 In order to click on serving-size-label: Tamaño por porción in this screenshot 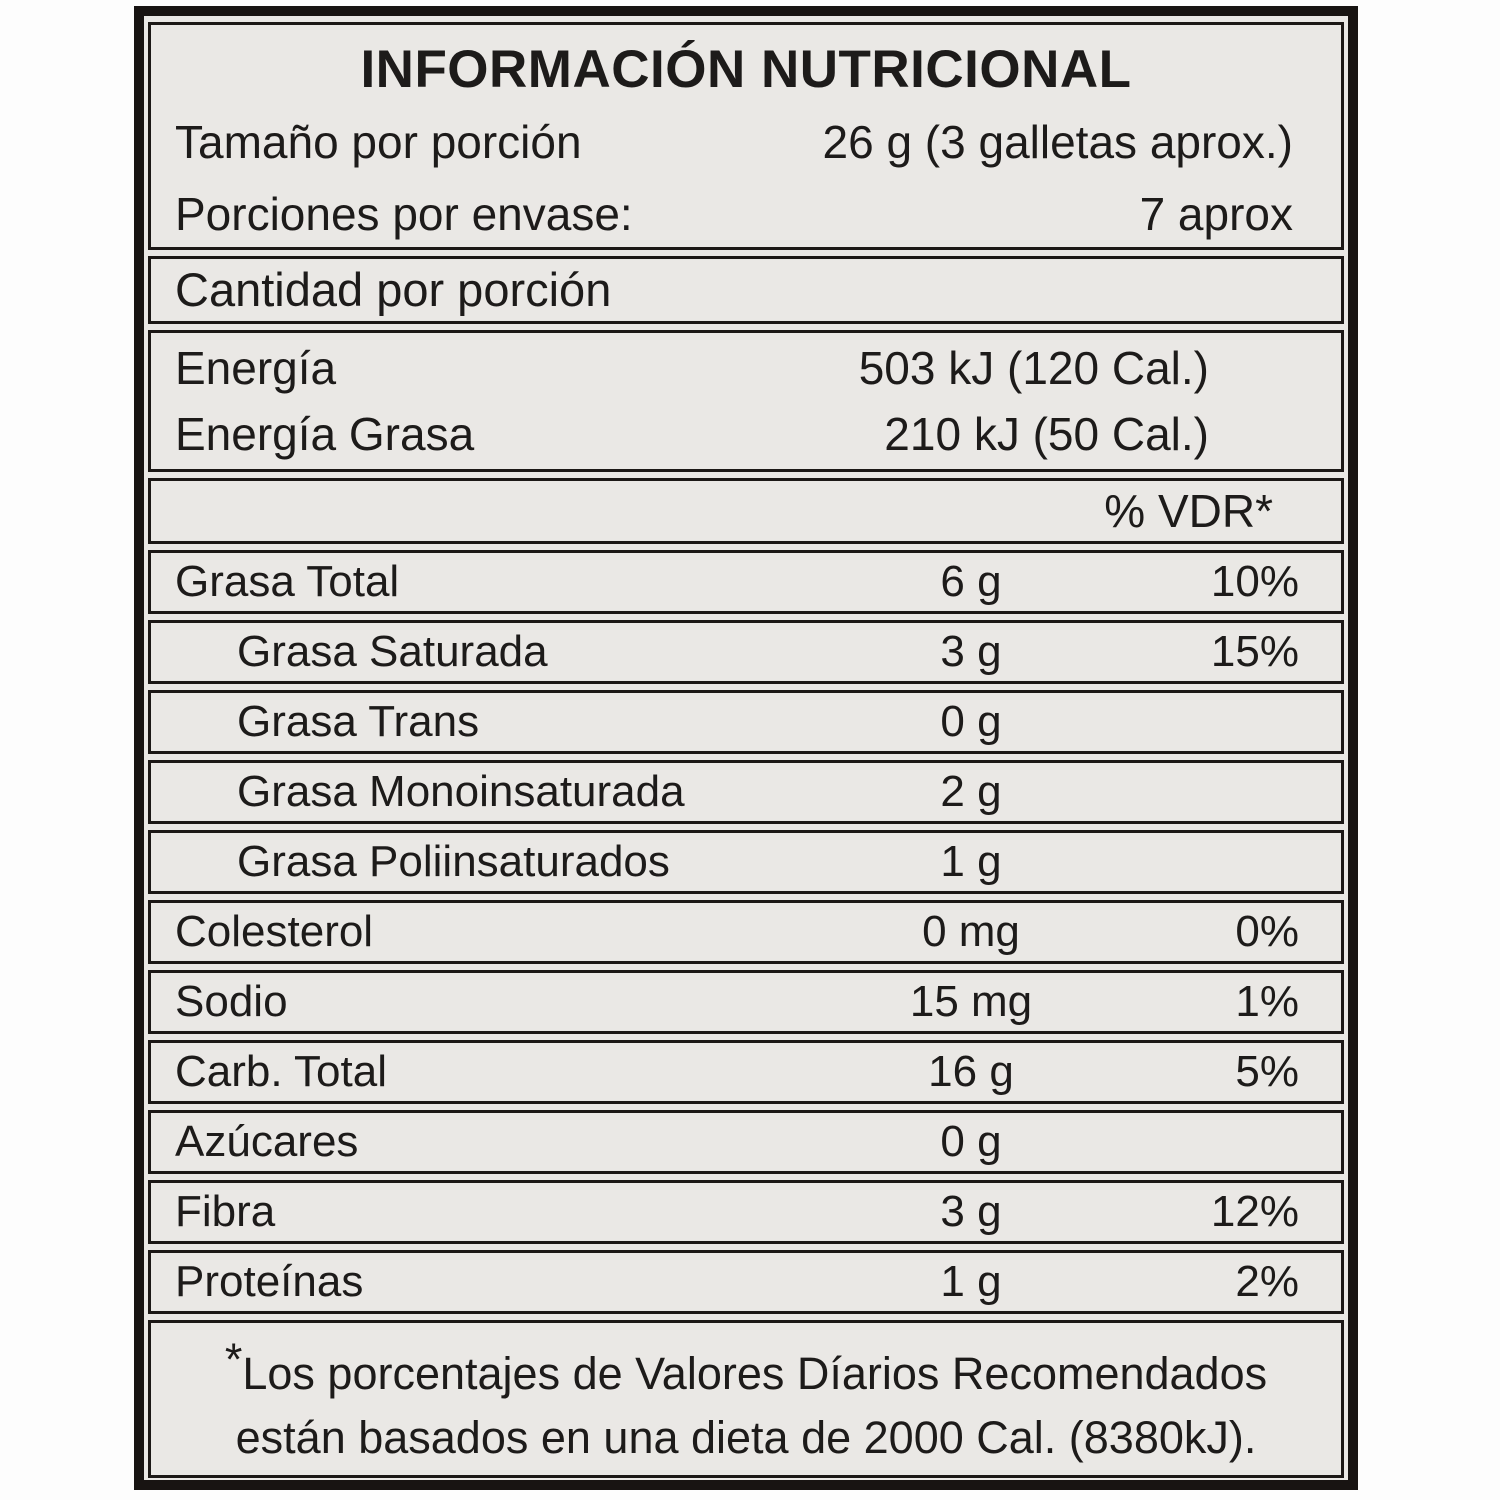, I will do `click(378, 142)`.